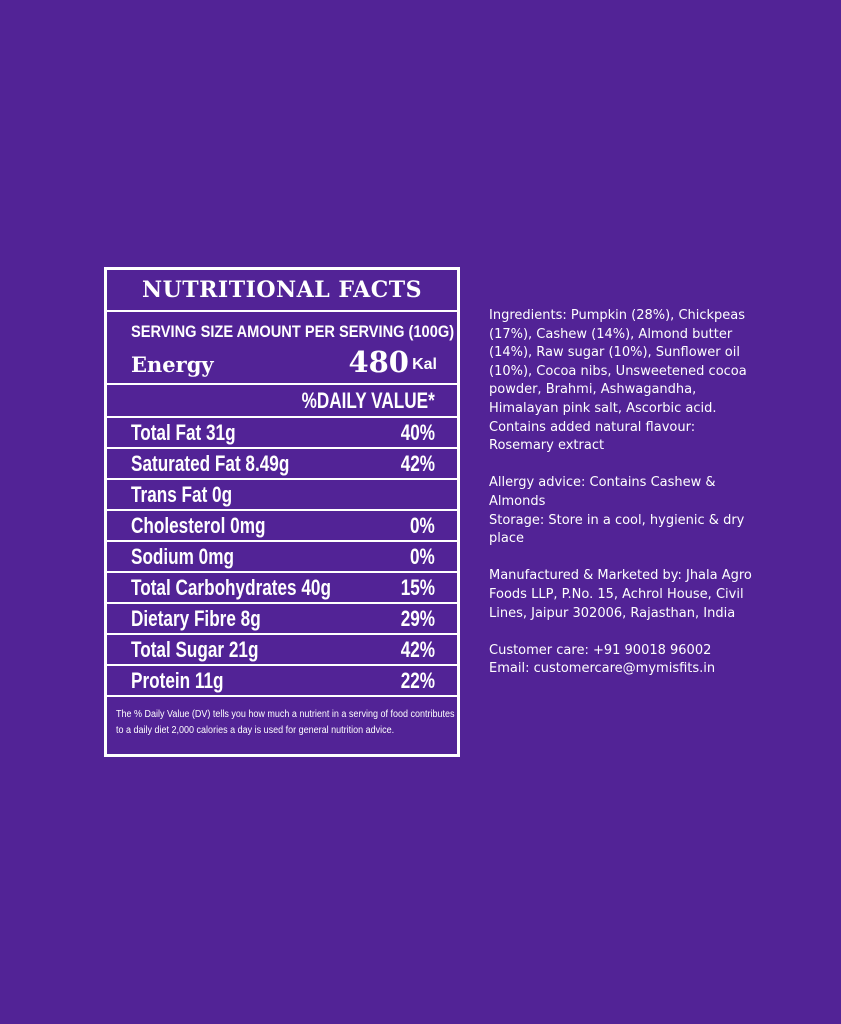 The height and width of the screenshot is (1024, 841). What do you see at coordinates (282, 650) in the screenshot?
I see `nutrient-row: Total Sugar 21g 42%` at bounding box center [282, 650].